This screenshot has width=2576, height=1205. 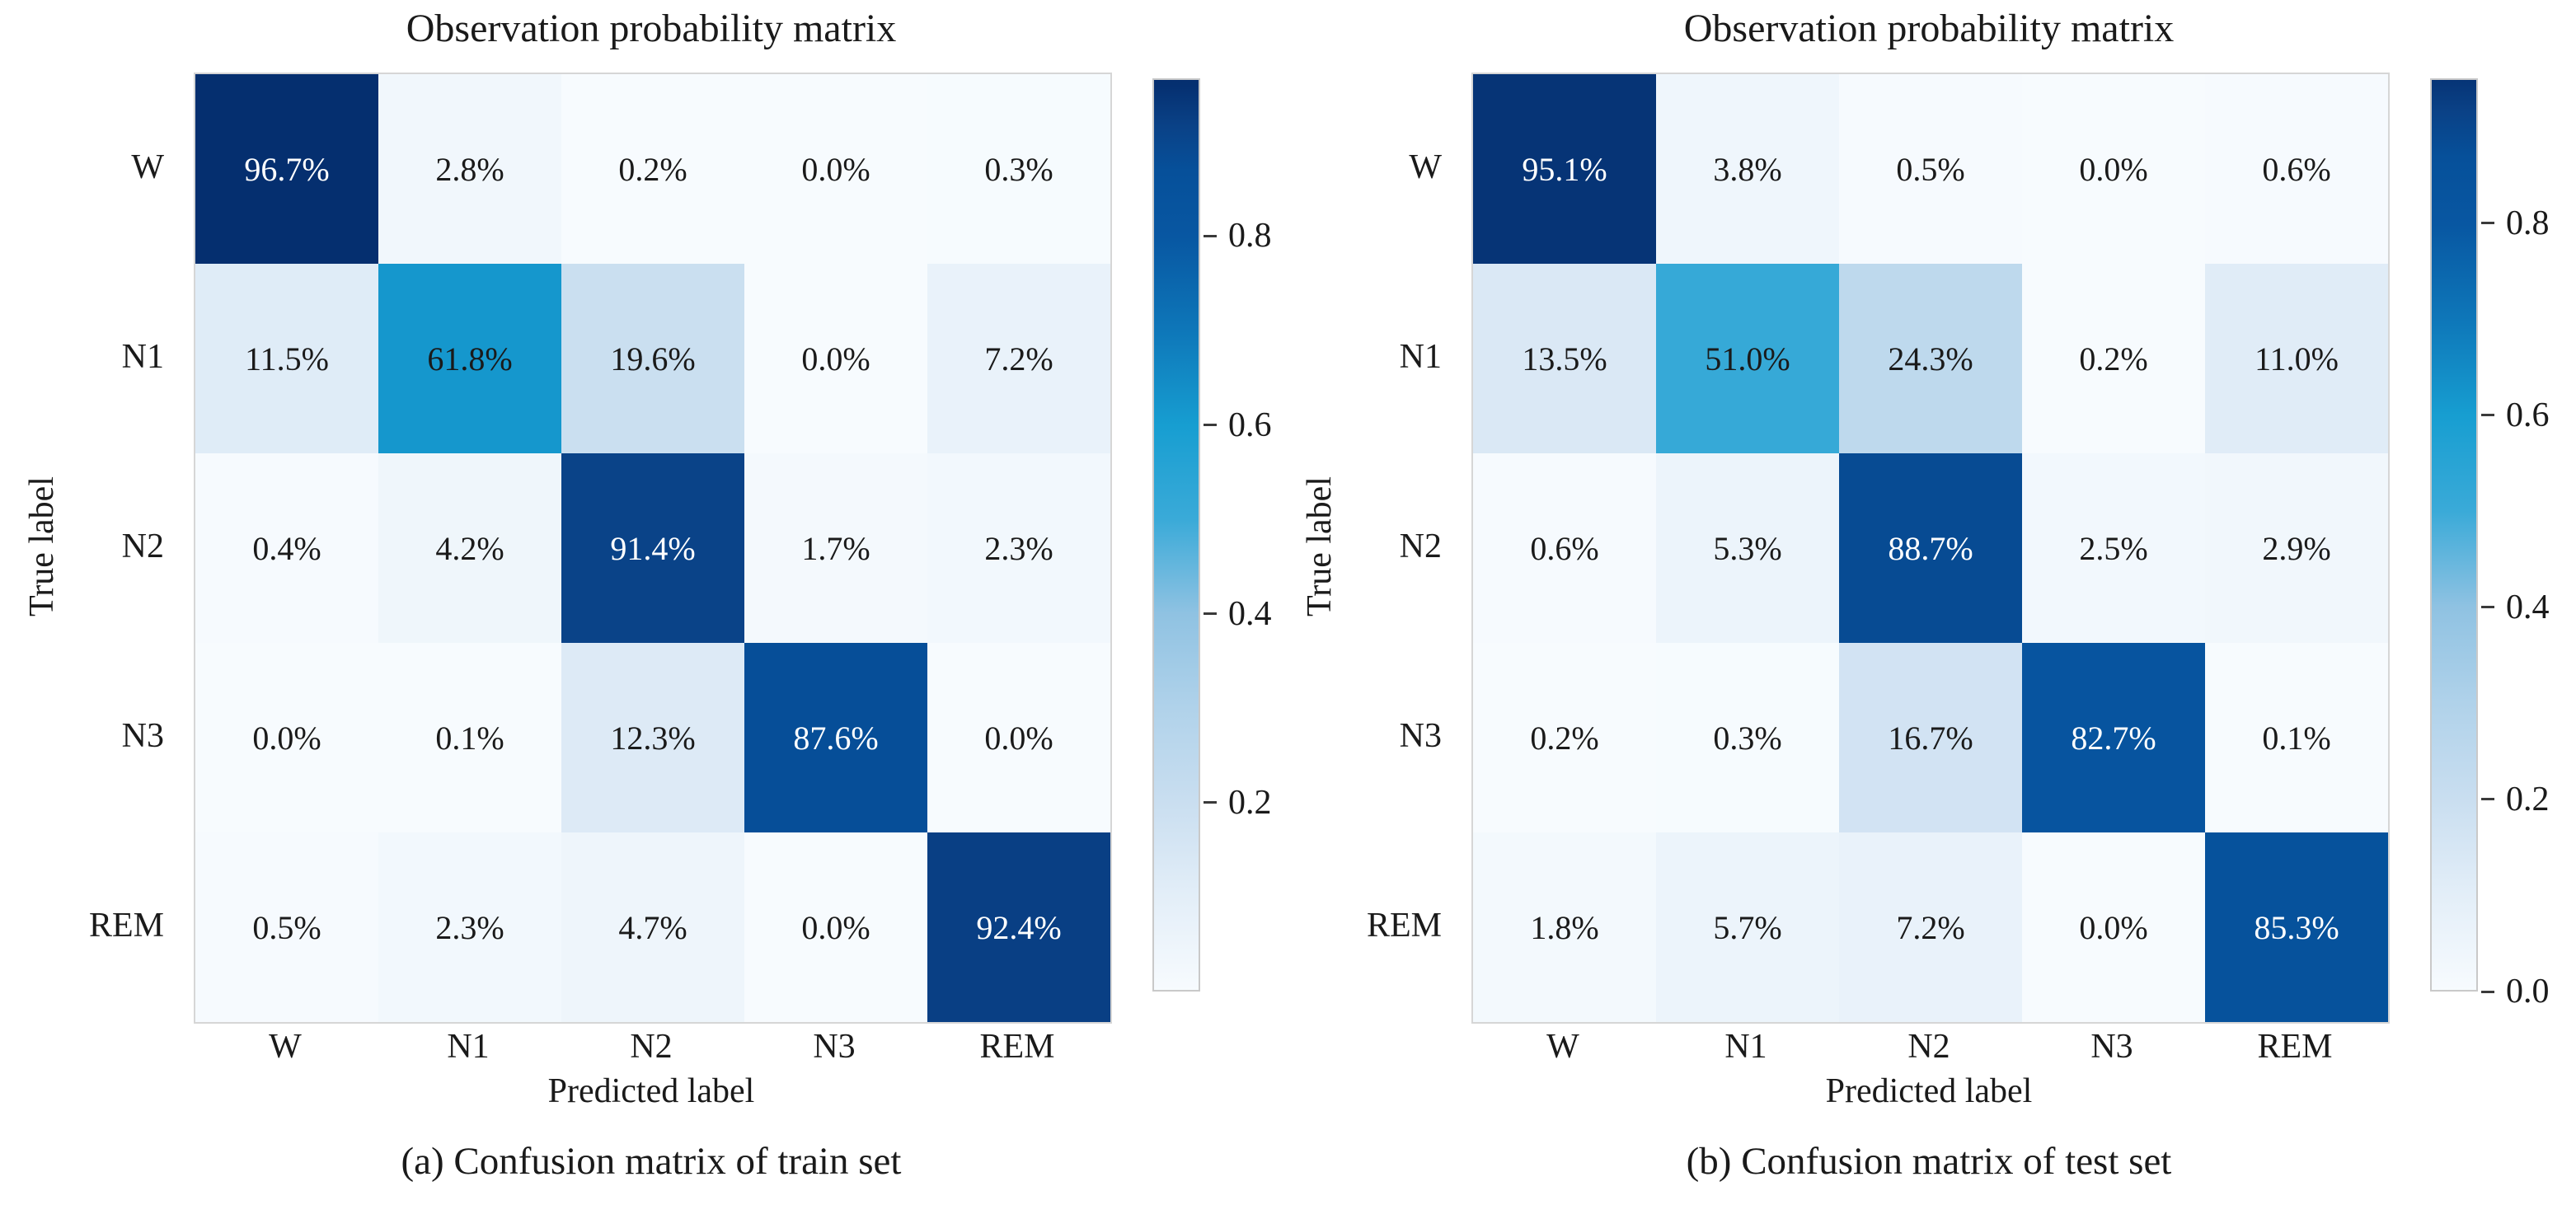 What do you see at coordinates (1930, 737) in the screenshot?
I see `matrix-cell: 16.7%` at bounding box center [1930, 737].